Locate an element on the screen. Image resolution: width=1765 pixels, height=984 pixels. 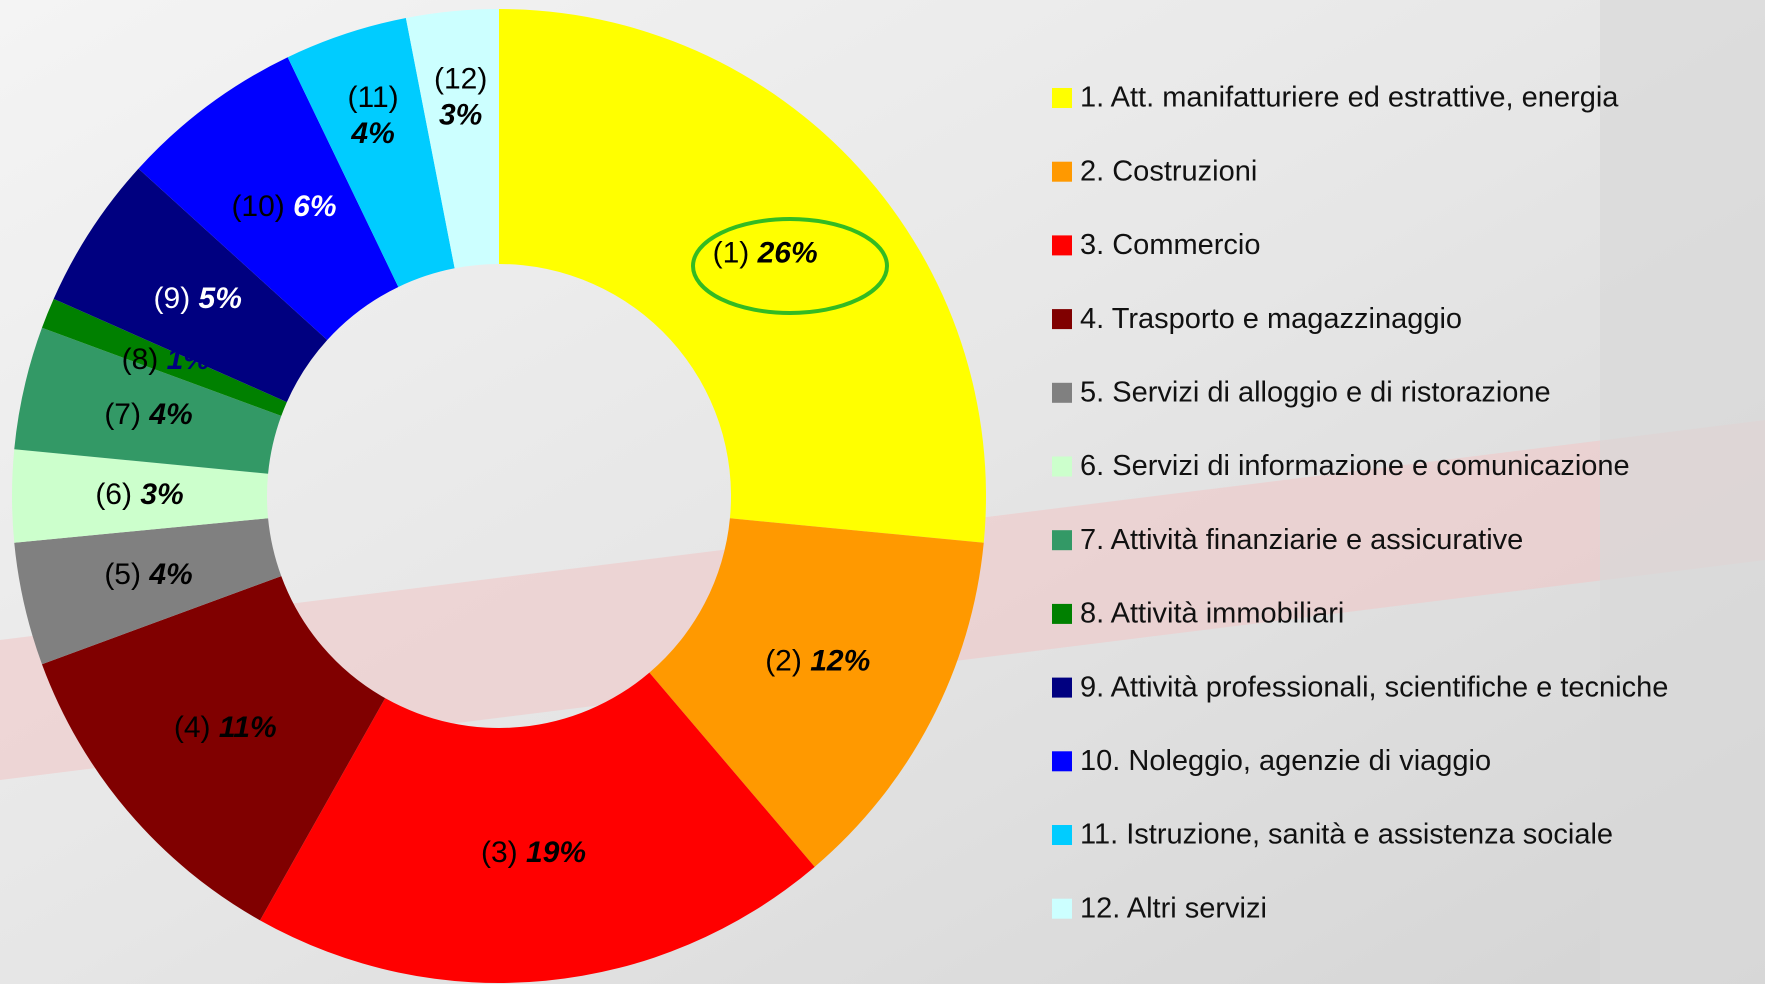
slice-number: (4) is located at coordinates (192, 727).